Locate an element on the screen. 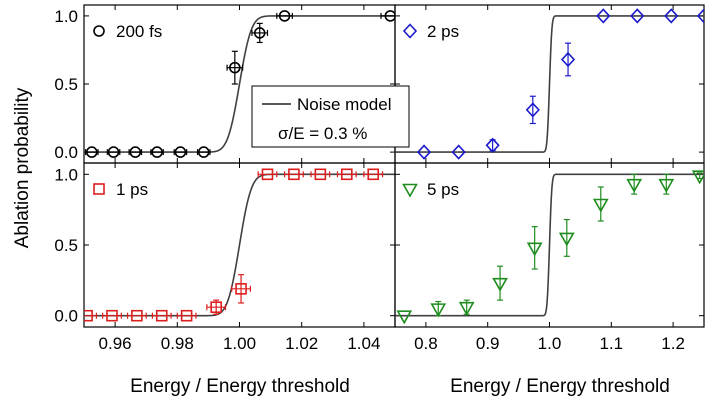 The width and height of the screenshot is (707, 402). x-tick-label: 1.0 is located at coordinates (550, 343).